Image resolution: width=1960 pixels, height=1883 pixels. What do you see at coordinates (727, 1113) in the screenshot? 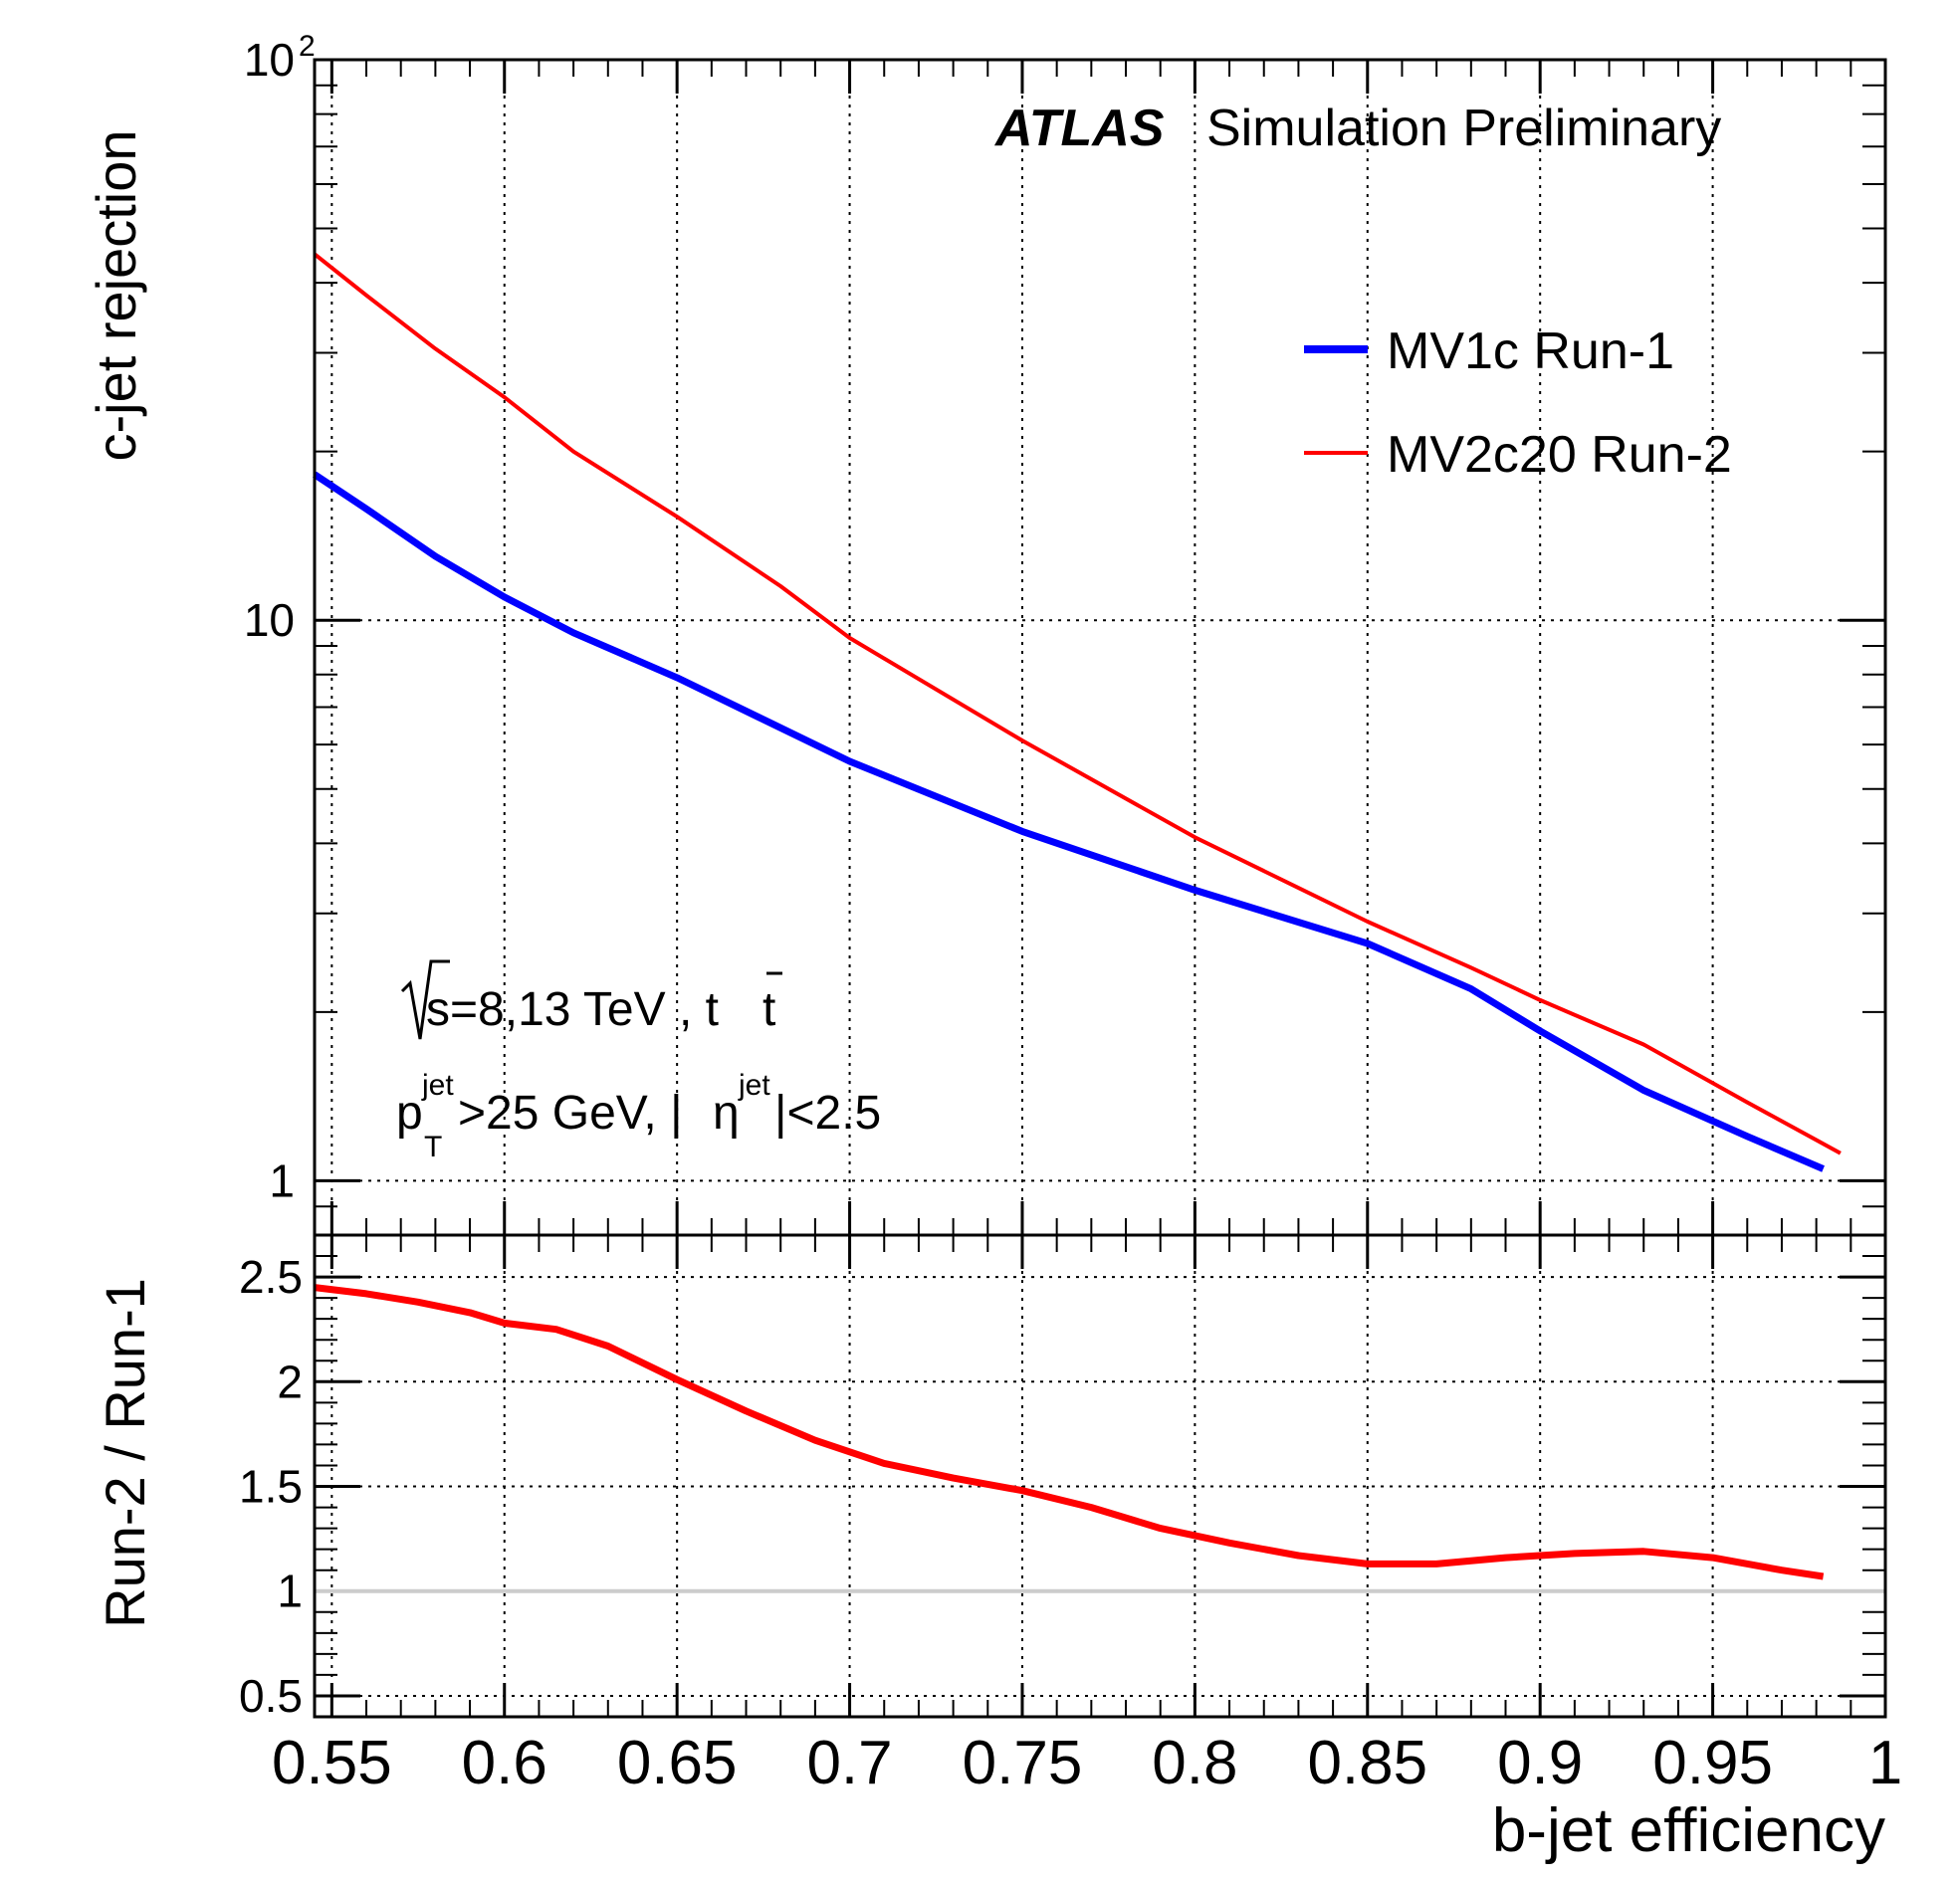
I see `eta-symbol: η` at bounding box center [727, 1113].